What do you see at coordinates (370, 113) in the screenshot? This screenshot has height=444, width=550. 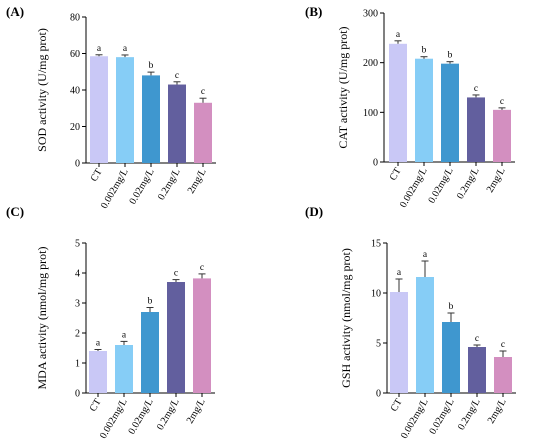 I see `y-tick-label: 100` at bounding box center [370, 113].